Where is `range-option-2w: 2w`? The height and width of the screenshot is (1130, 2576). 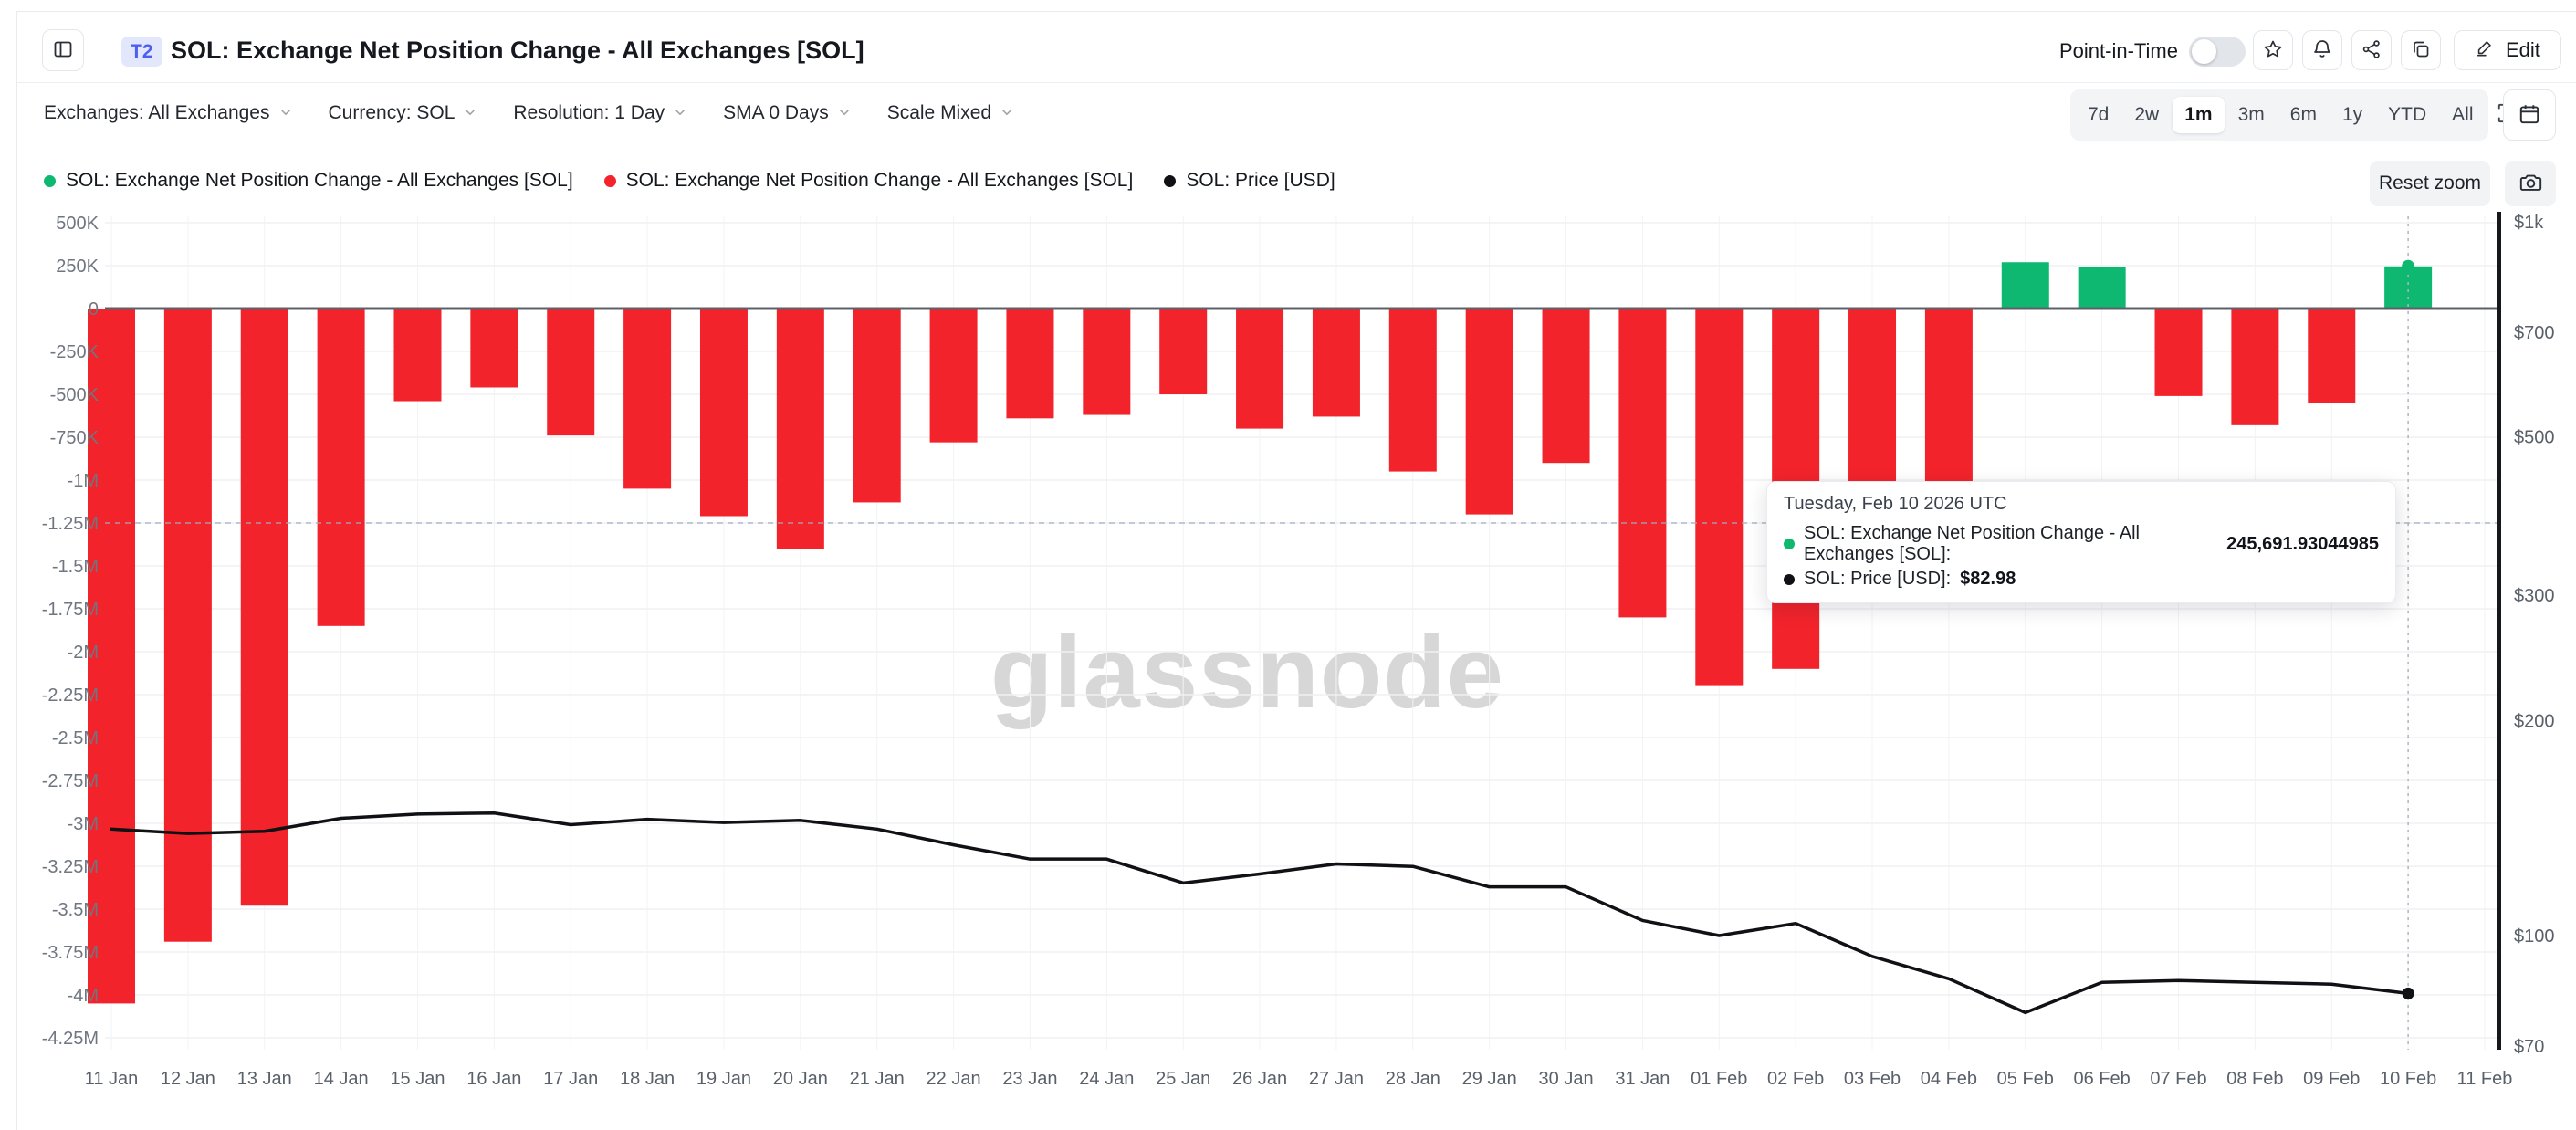 range-option-2w: 2w is located at coordinates (2147, 114).